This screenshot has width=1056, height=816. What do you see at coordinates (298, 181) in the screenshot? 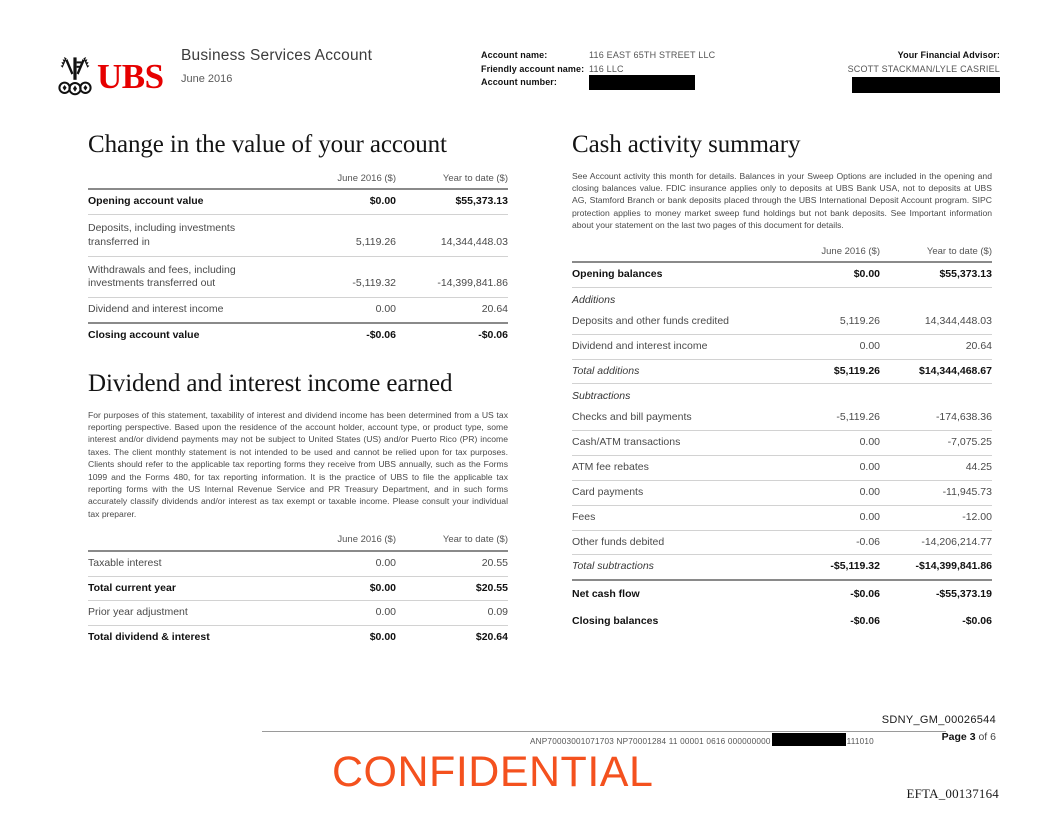
I see `table-header-row: June 2016 ($) Year to date ($)` at bounding box center [298, 181].